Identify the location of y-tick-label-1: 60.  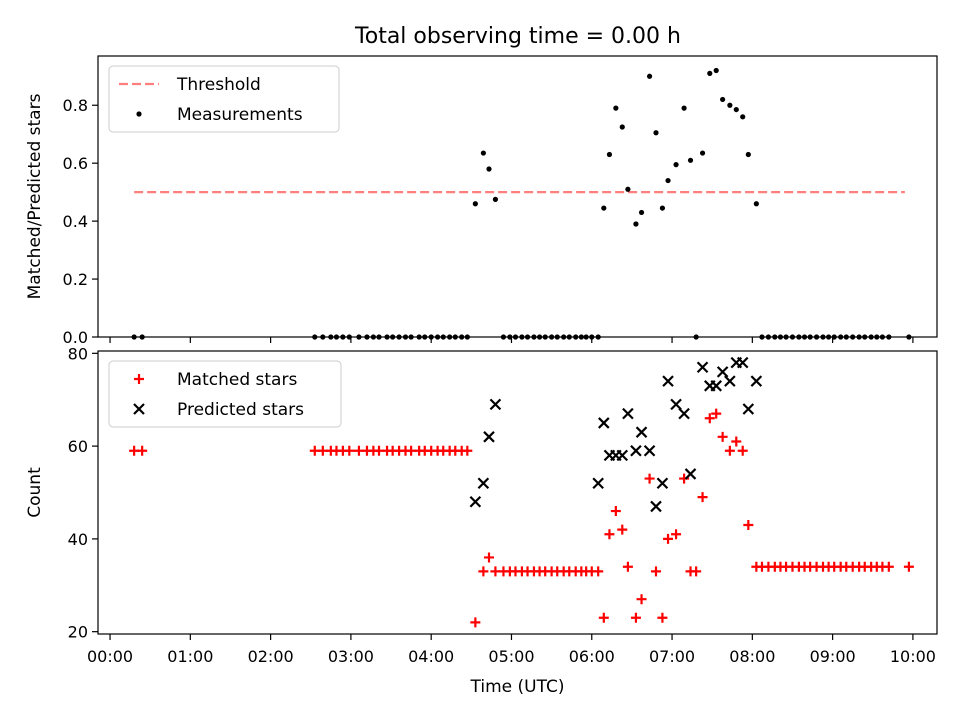
(78, 446).